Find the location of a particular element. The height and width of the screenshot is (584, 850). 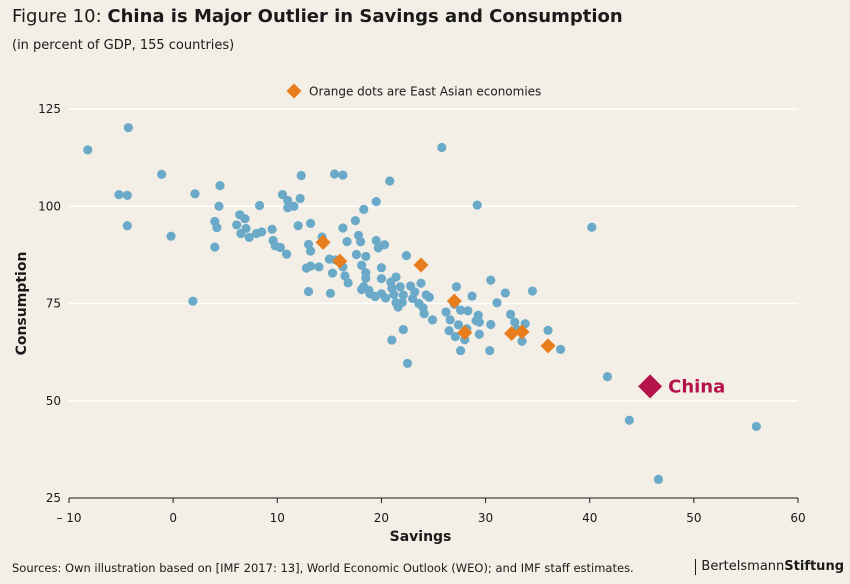

x-tick-label-10: 10 is located at coordinates (277, 518).